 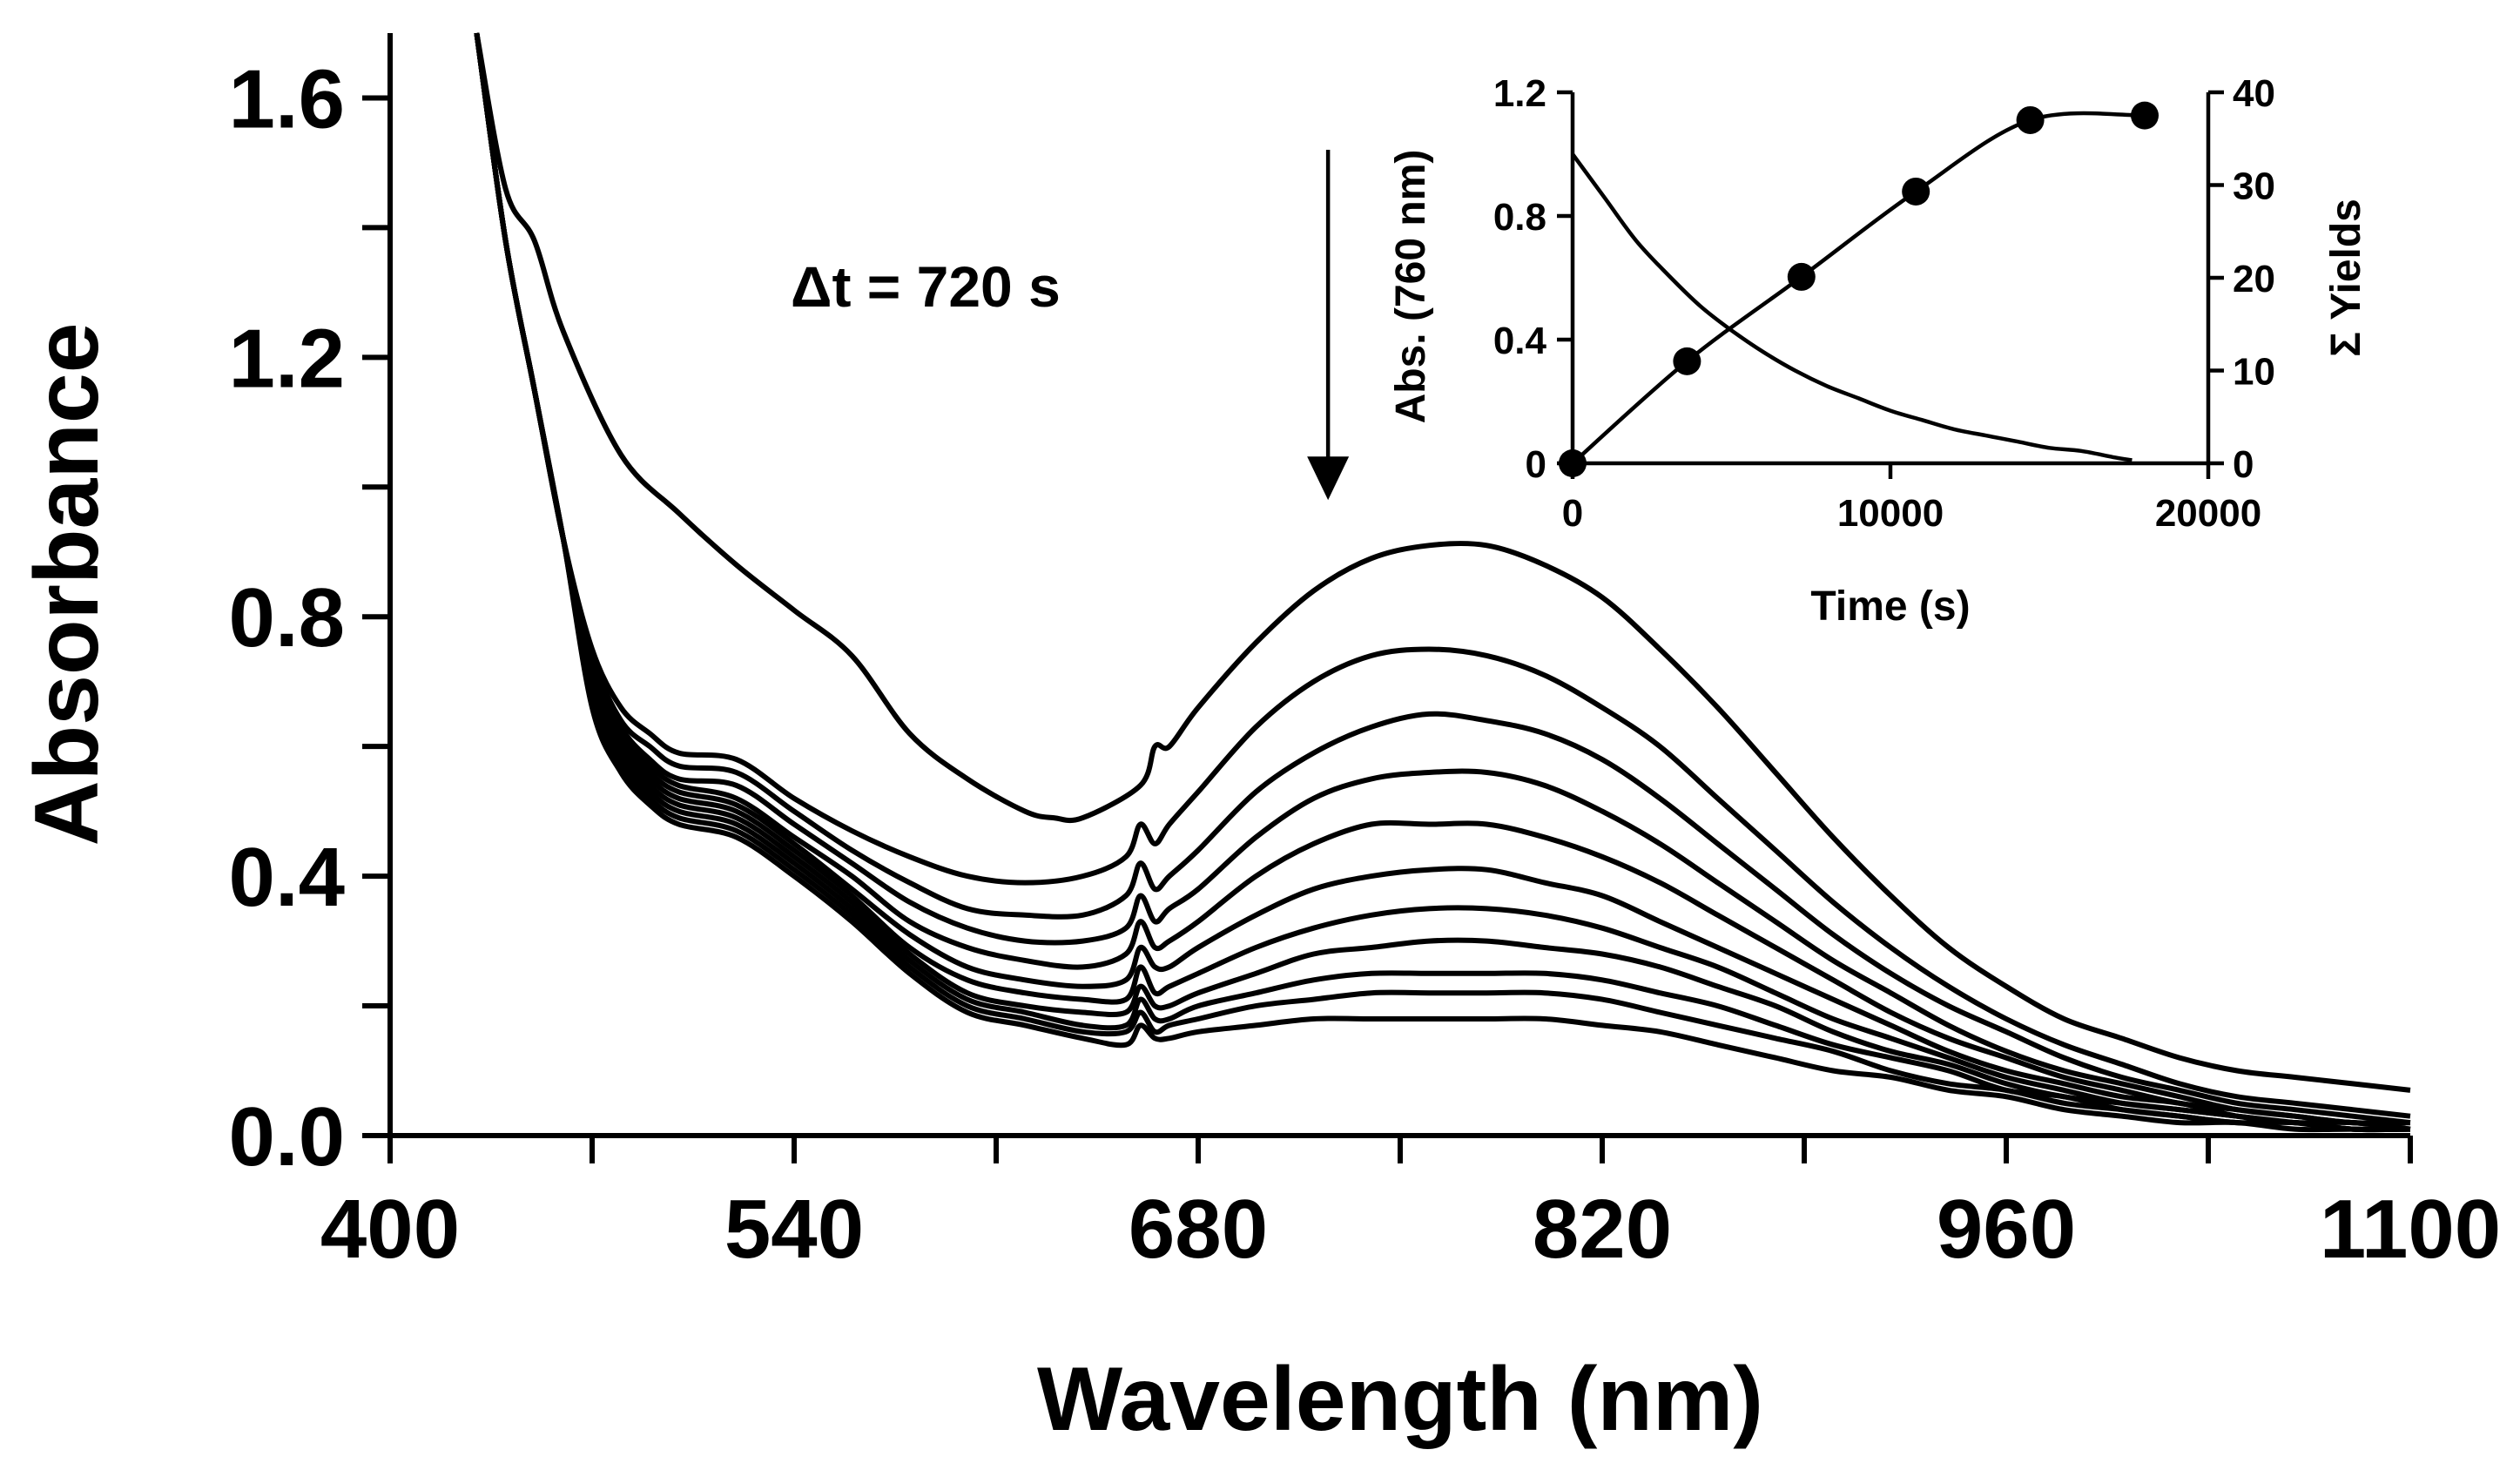 I want to click on inset-absorbance-decay-line, so click(x=1852, y=307).